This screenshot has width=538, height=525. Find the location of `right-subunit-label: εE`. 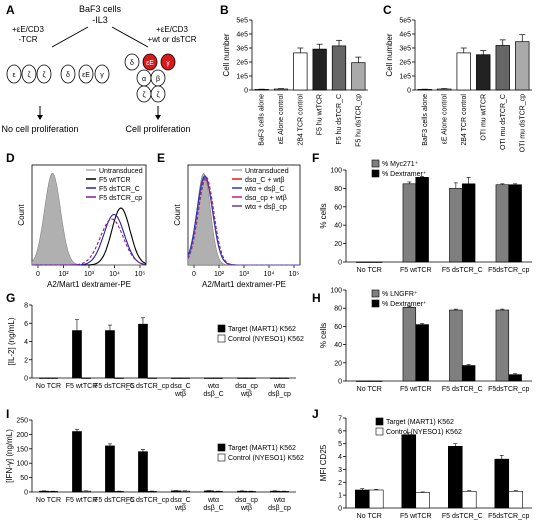

right-subunit-label: εE is located at coordinates (150, 63).